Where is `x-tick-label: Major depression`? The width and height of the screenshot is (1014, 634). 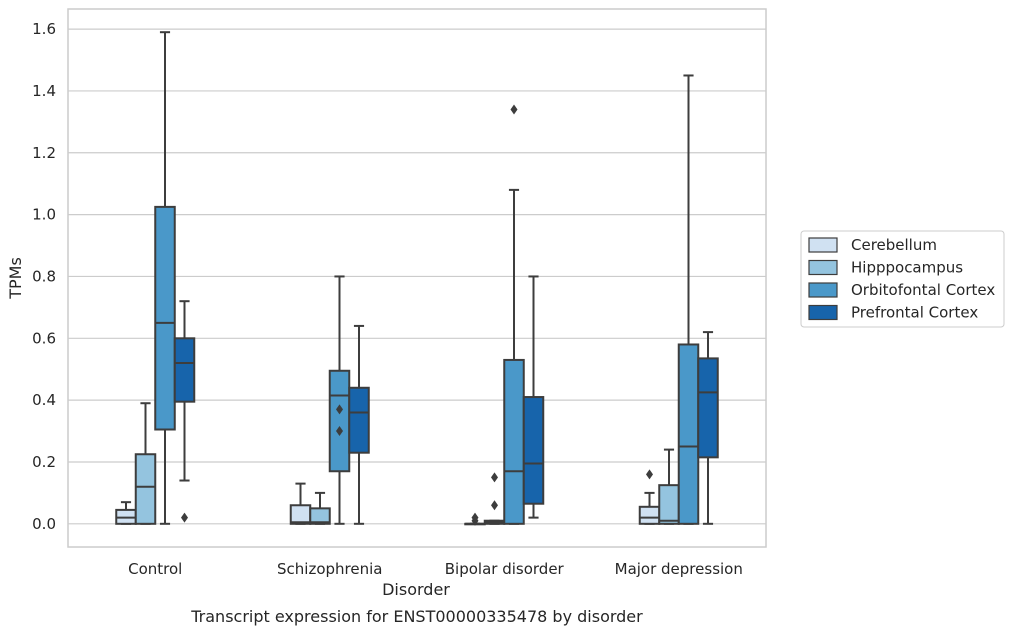
x-tick-label: Major depression is located at coordinates (679, 569).